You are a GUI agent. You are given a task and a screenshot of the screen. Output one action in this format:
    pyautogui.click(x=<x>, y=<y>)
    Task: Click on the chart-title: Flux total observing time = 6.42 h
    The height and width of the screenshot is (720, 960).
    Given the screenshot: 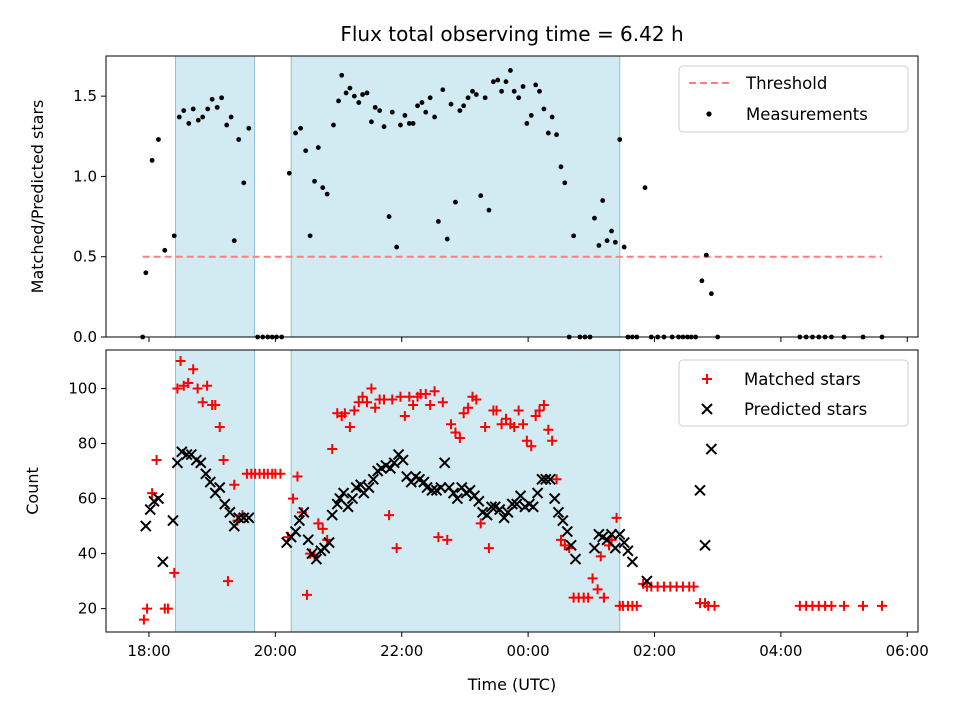 What is the action you would take?
    pyautogui.click(x=511, y=34)
    